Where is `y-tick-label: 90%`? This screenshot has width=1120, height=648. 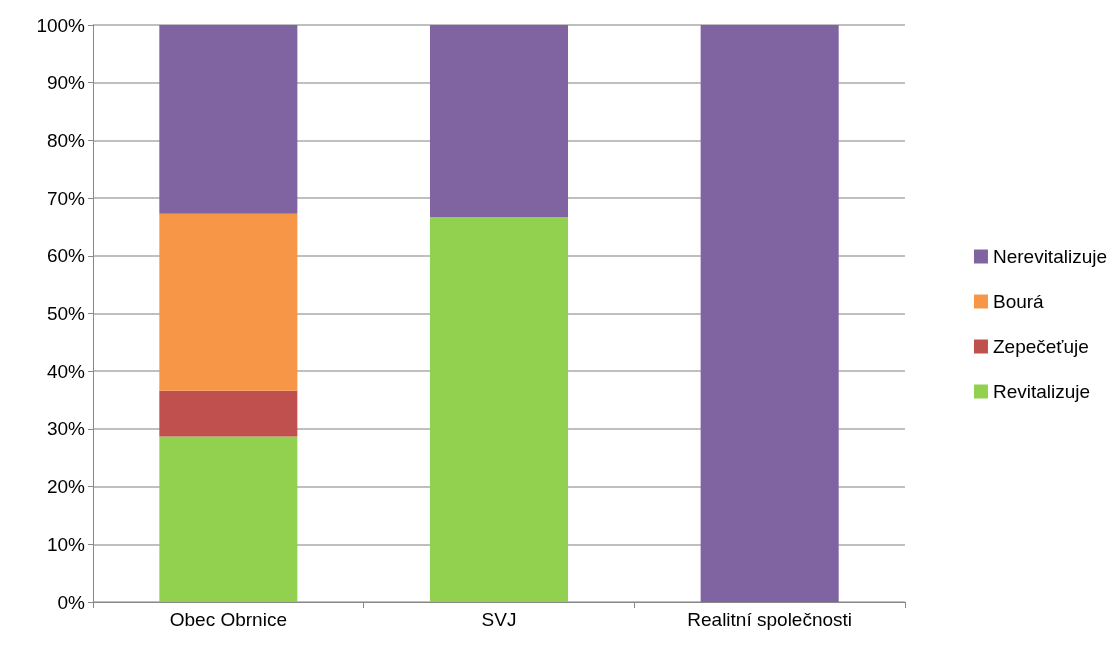
y-tick-label: 90% is located at coordinates (66, 83).